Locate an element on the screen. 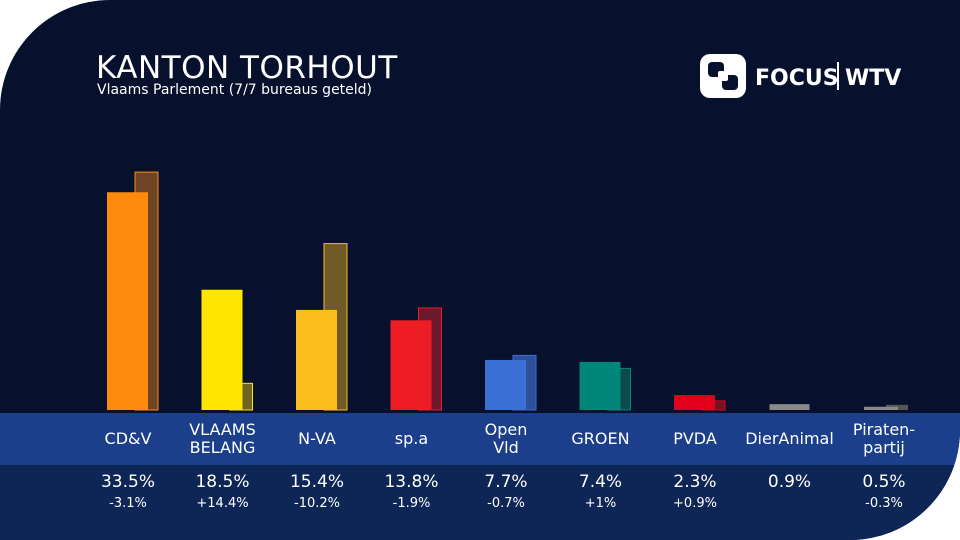 This screenshot has height=540, width=960. value-label: 18.5% is located at coordinates (222, 482).